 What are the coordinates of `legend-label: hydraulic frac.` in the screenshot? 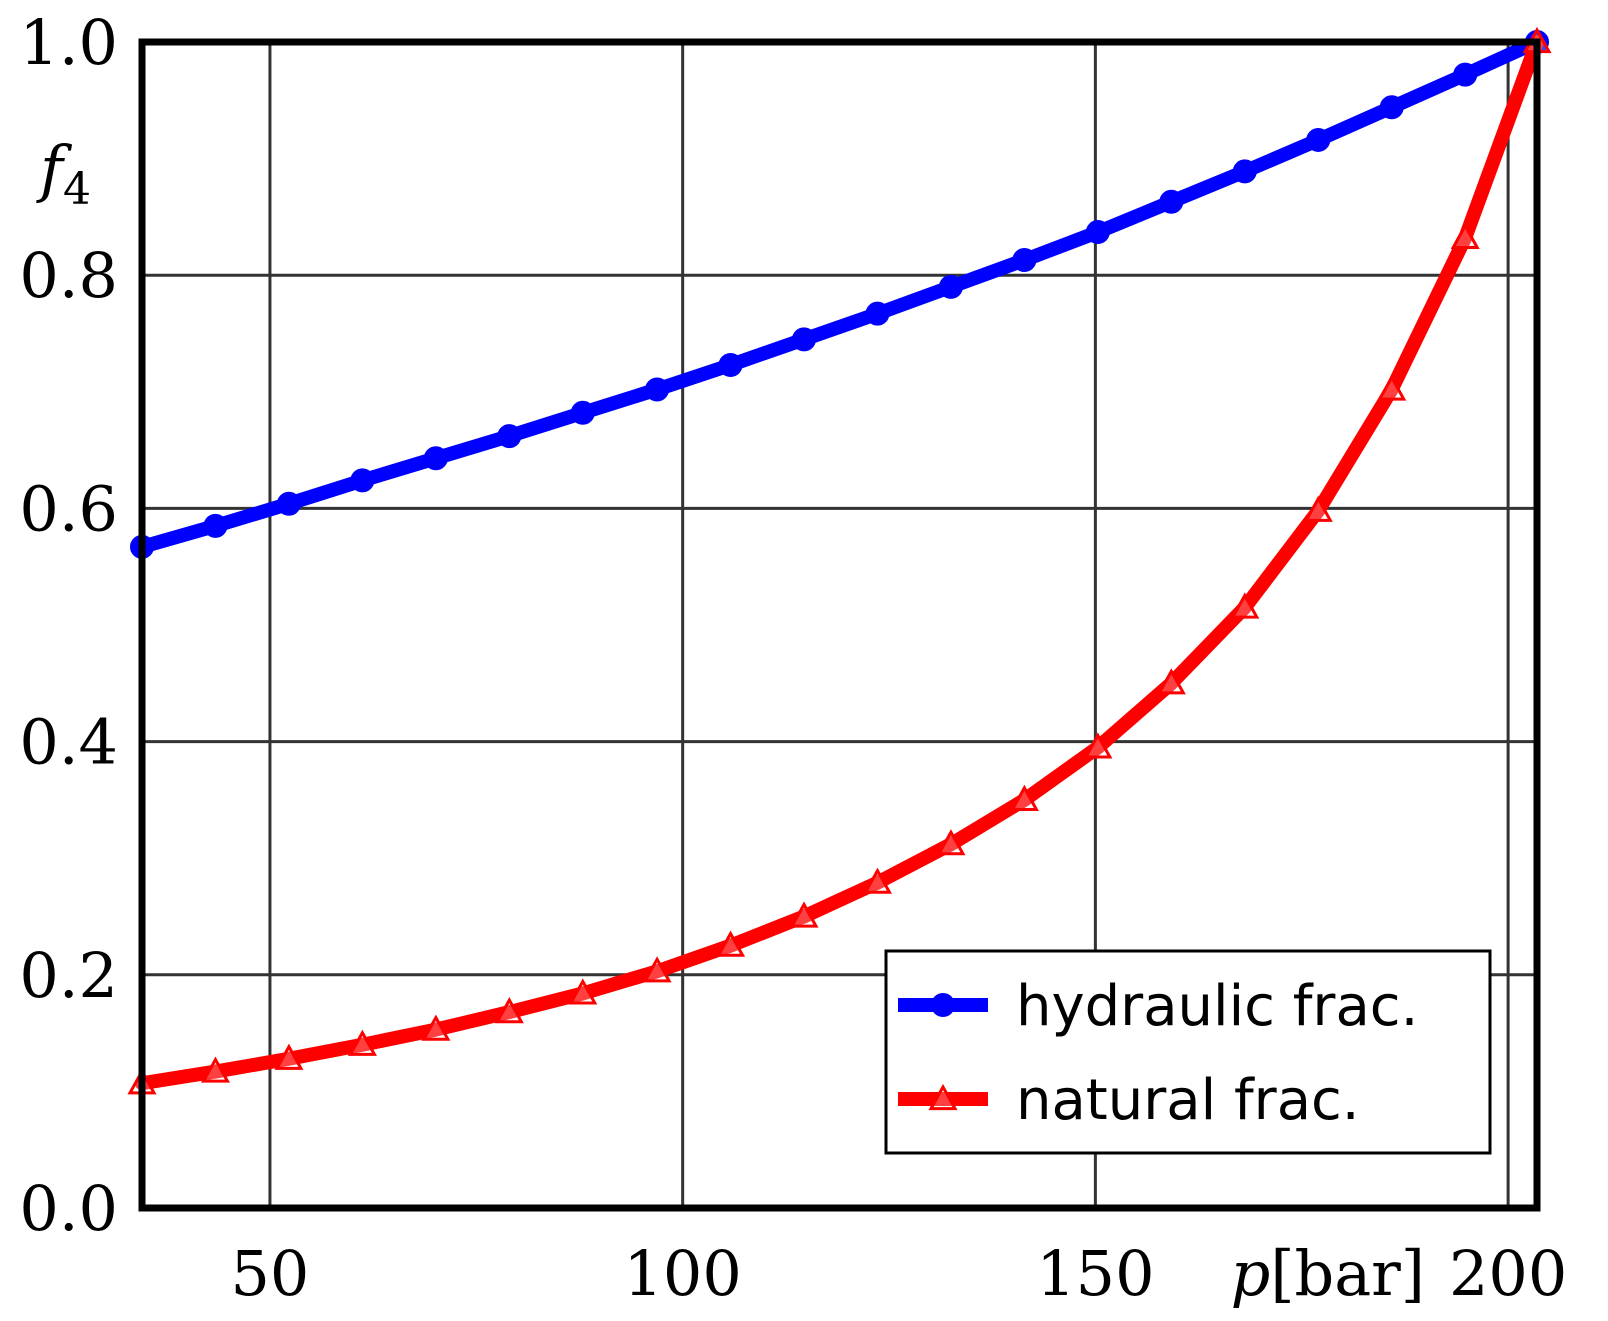 It's located at (1217, 1006).